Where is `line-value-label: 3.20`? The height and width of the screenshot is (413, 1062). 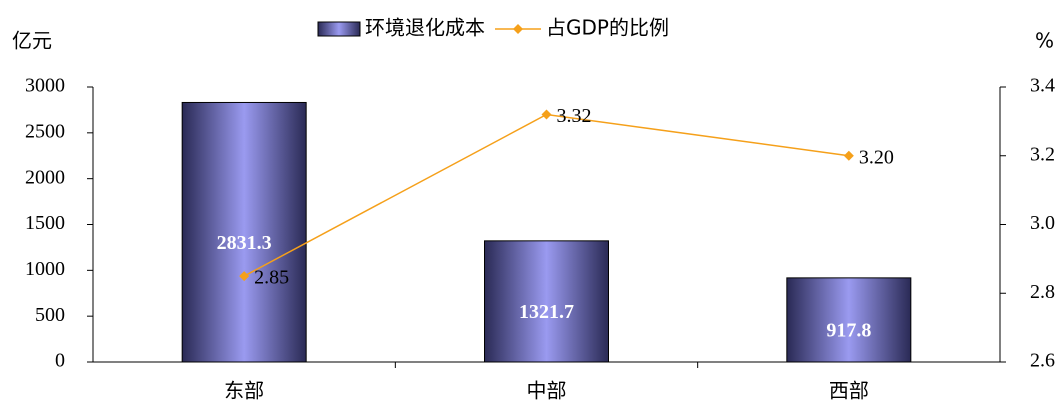 line-value-label: 3.20 is located at coordinates (876, 157).